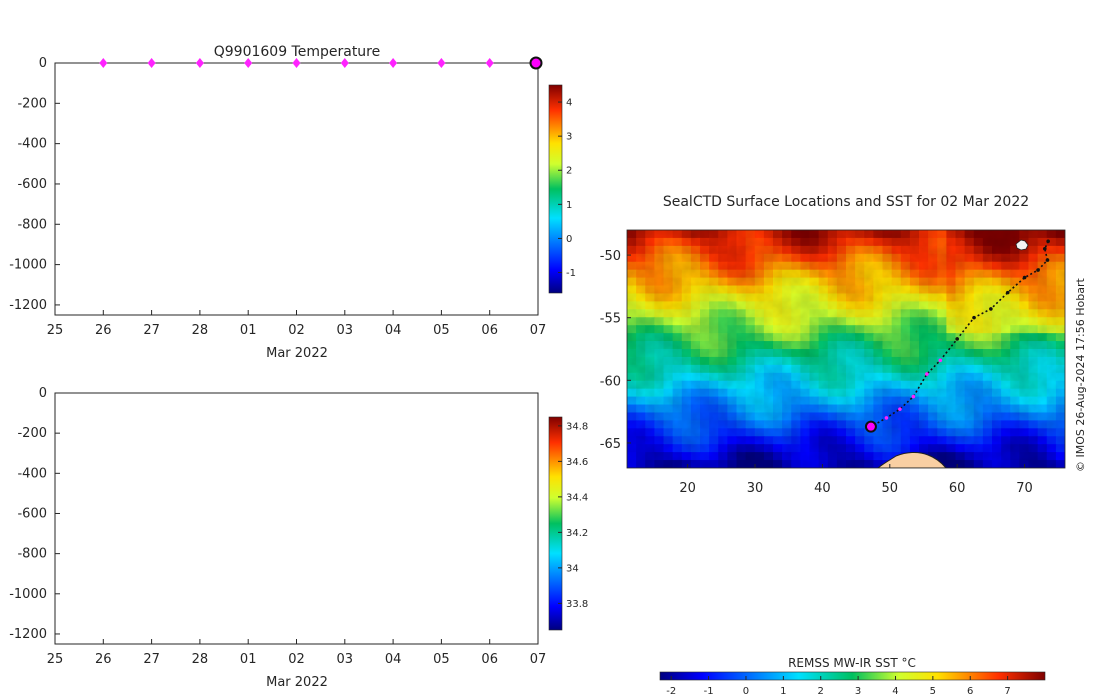 This screenshot has width=1100, height=700. Describe the element at coordinates (610, 381) in the screenshot. I see `map-y-tick-label: -60` at that location.